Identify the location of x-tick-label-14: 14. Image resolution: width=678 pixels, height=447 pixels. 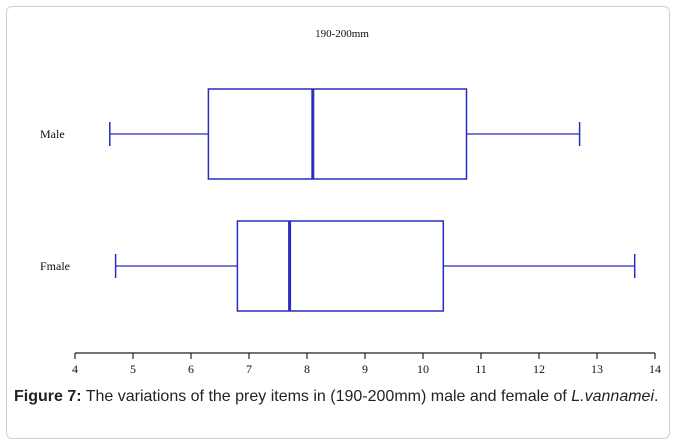
(655, 369).